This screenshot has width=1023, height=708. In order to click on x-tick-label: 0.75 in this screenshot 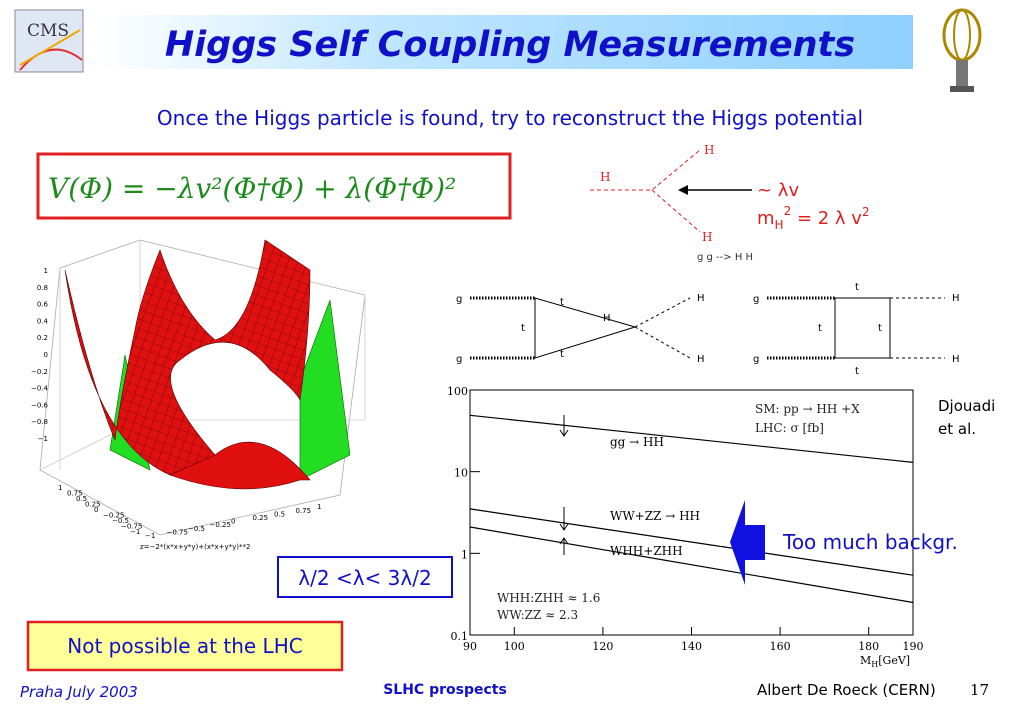, I will do `click(304, 511)`.